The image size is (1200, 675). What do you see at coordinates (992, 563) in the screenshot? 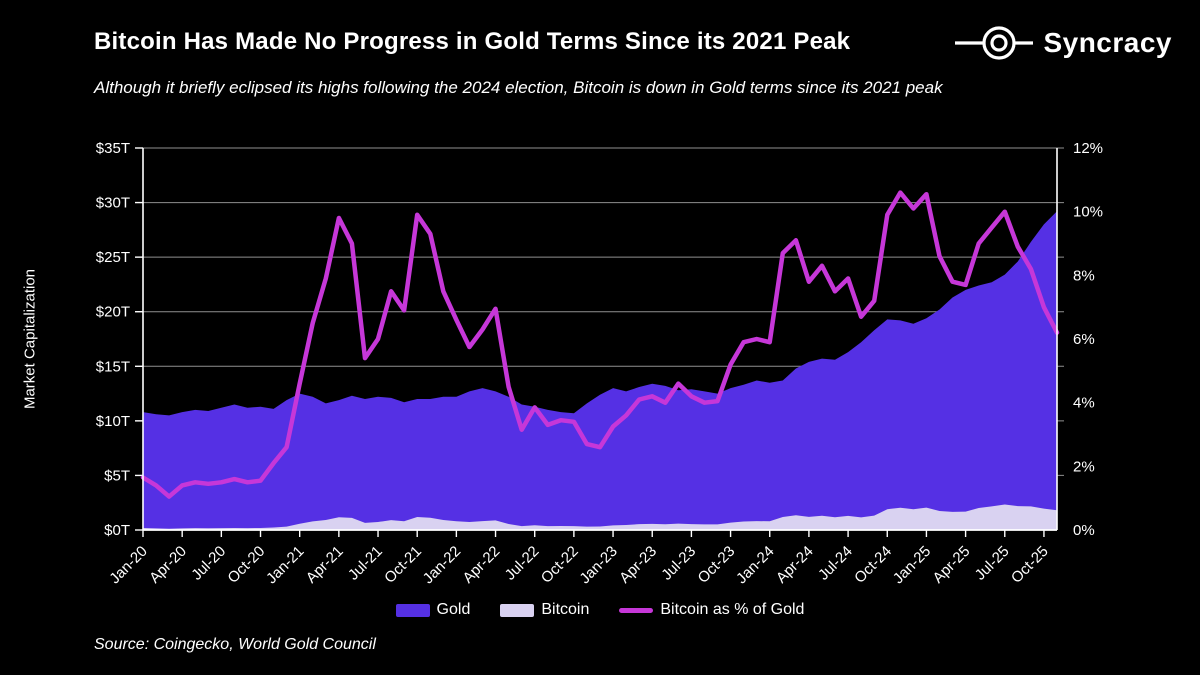
I see `x-axis-tick-label: Jul-25` at bounding box center [992, 563].